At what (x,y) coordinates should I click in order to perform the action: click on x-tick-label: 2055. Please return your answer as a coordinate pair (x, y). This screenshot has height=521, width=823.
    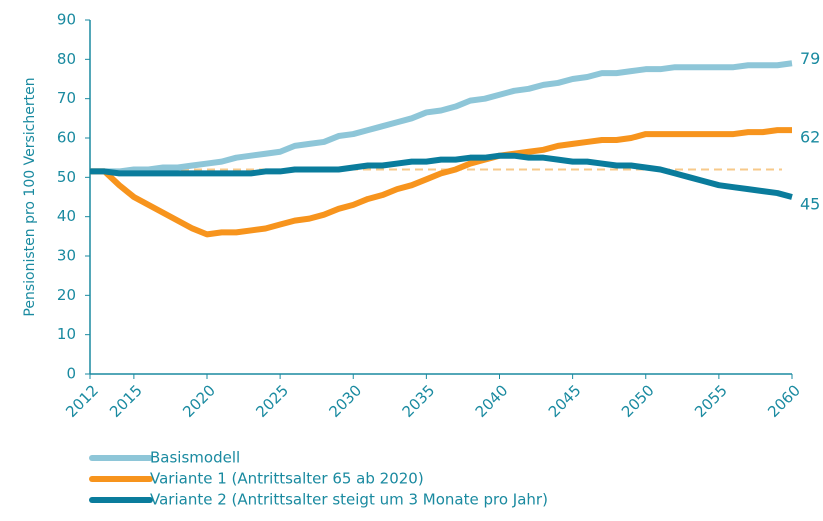
    Looking at the image, I should click on (711, 401).